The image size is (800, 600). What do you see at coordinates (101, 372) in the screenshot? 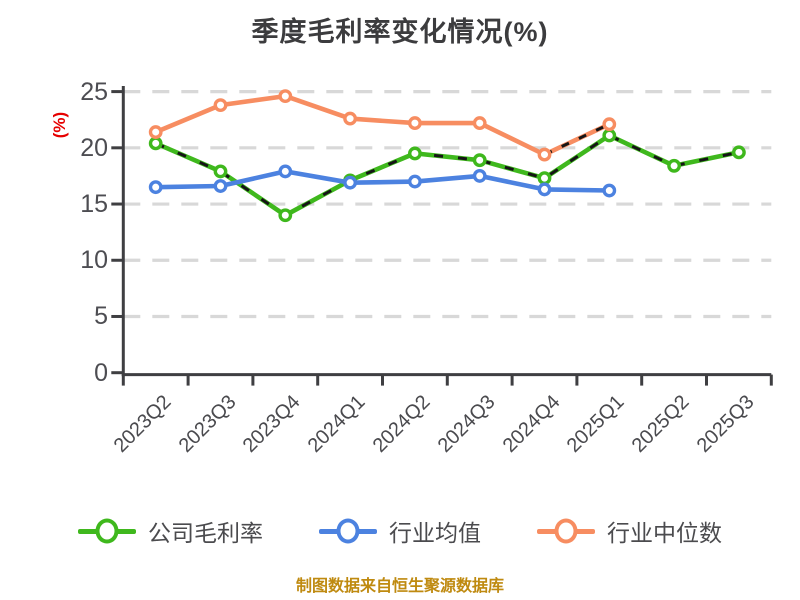
I see `y-tick-label: 0` at bounding box center [101, 372].